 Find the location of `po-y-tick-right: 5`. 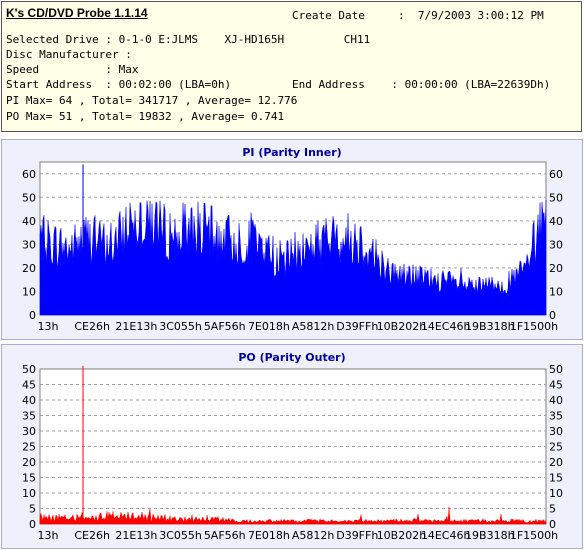

po-y-tick-right: 5 is located at coordinates (552, 509).